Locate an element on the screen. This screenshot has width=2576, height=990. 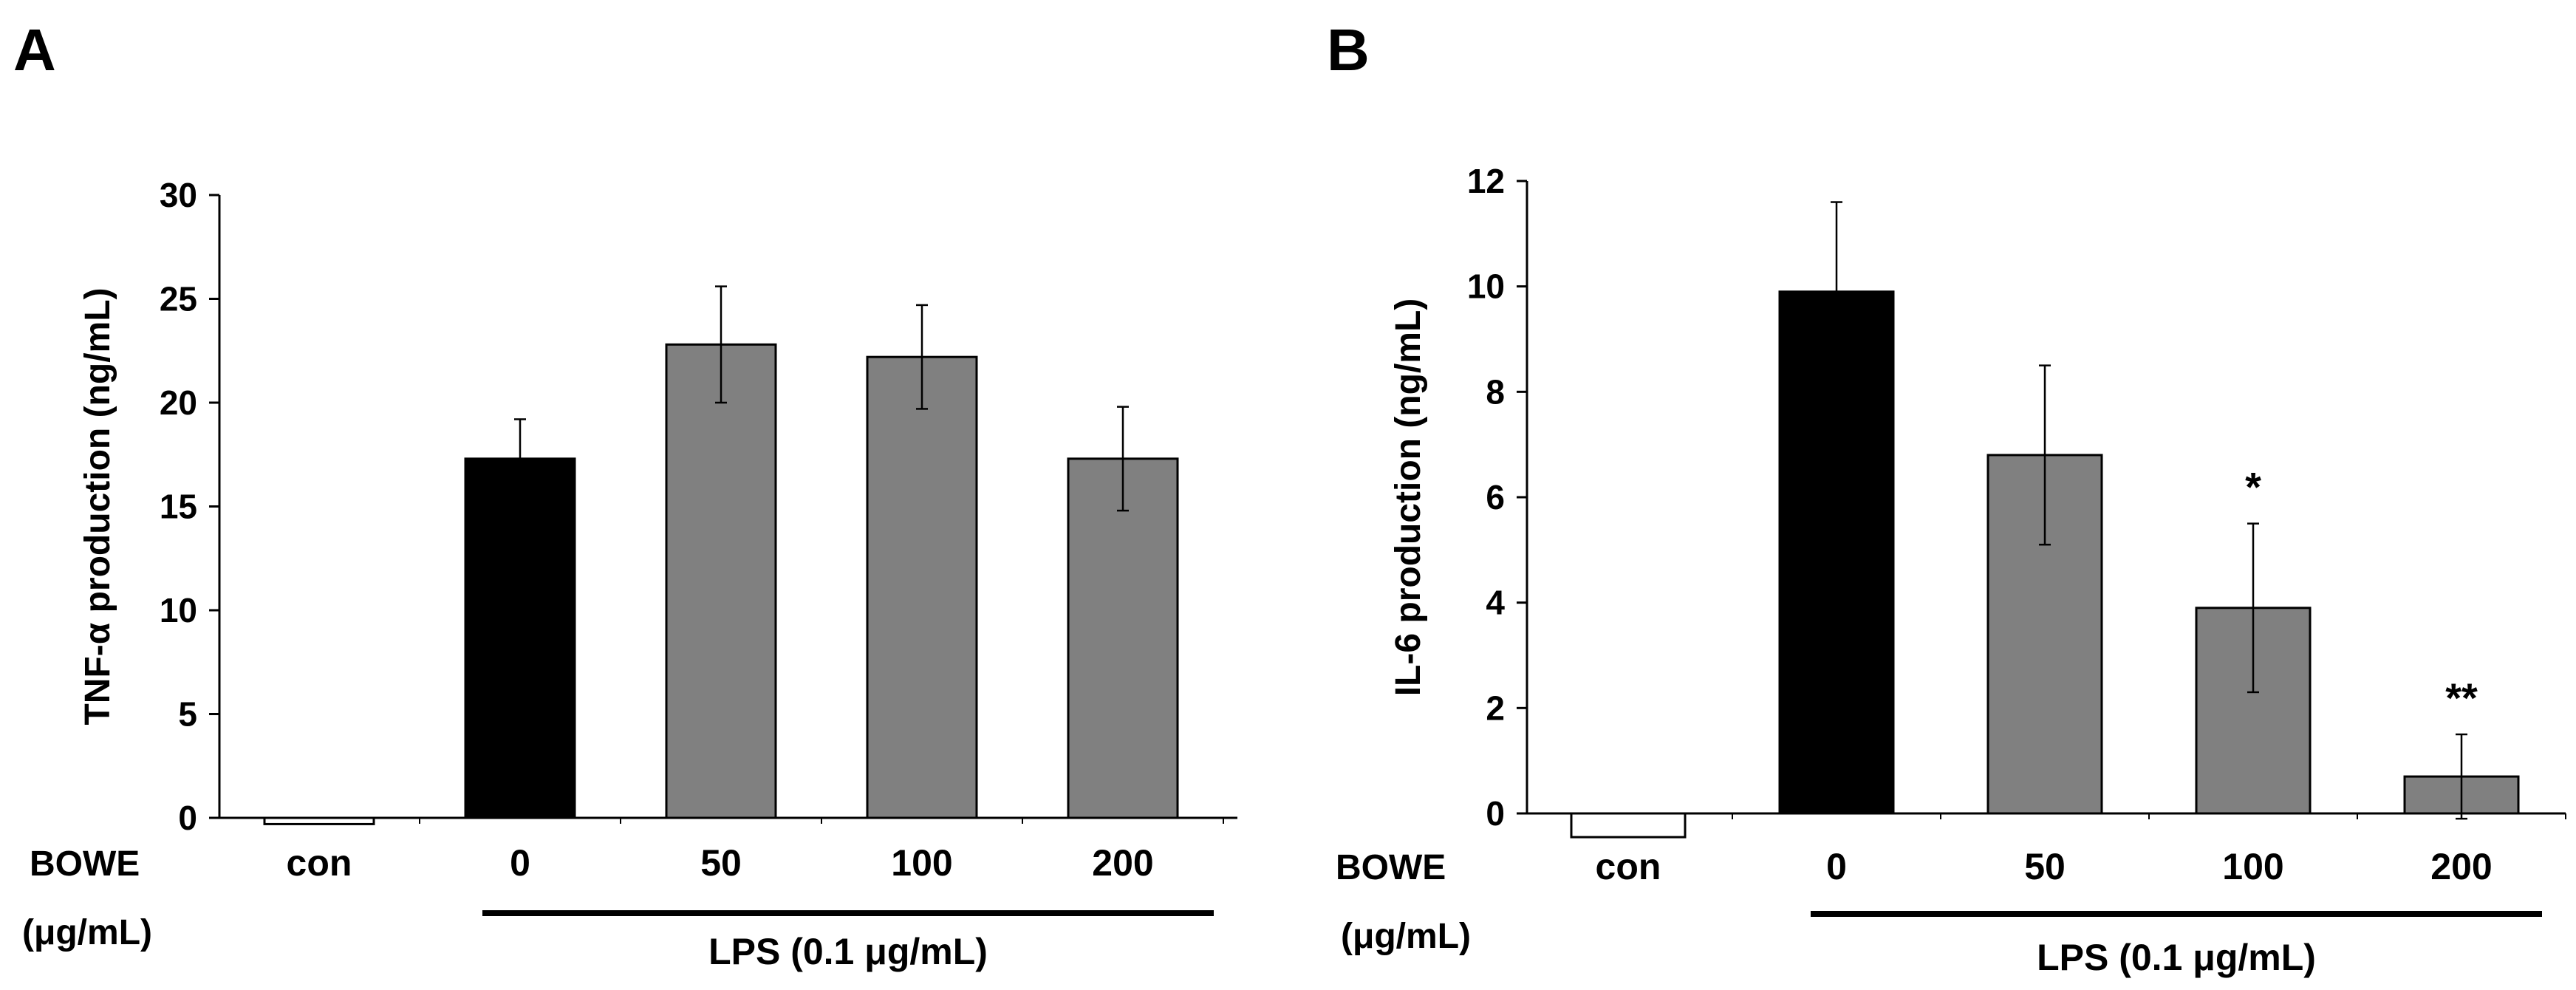
panel-a-y-tick-label: 15 is located at coordinates (179, 507).